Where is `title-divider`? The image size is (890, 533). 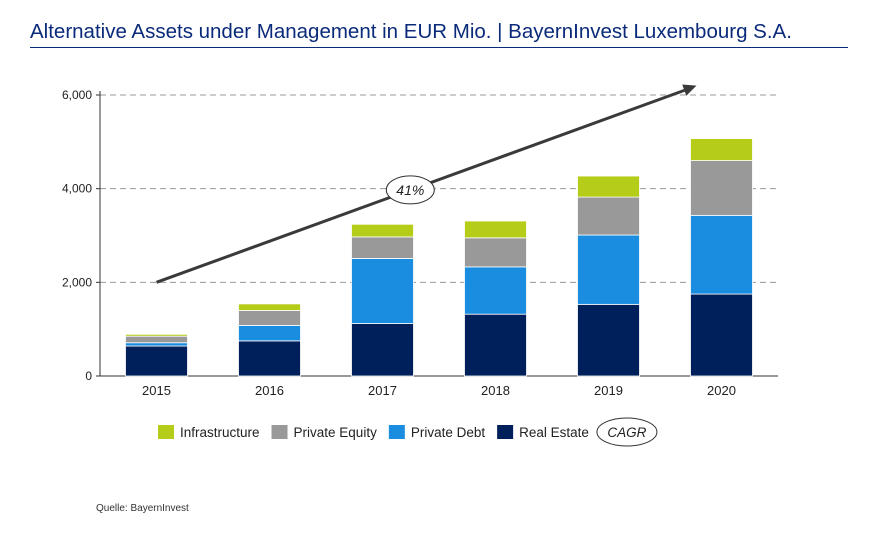 title-divider is located at coordinates (439, 47).